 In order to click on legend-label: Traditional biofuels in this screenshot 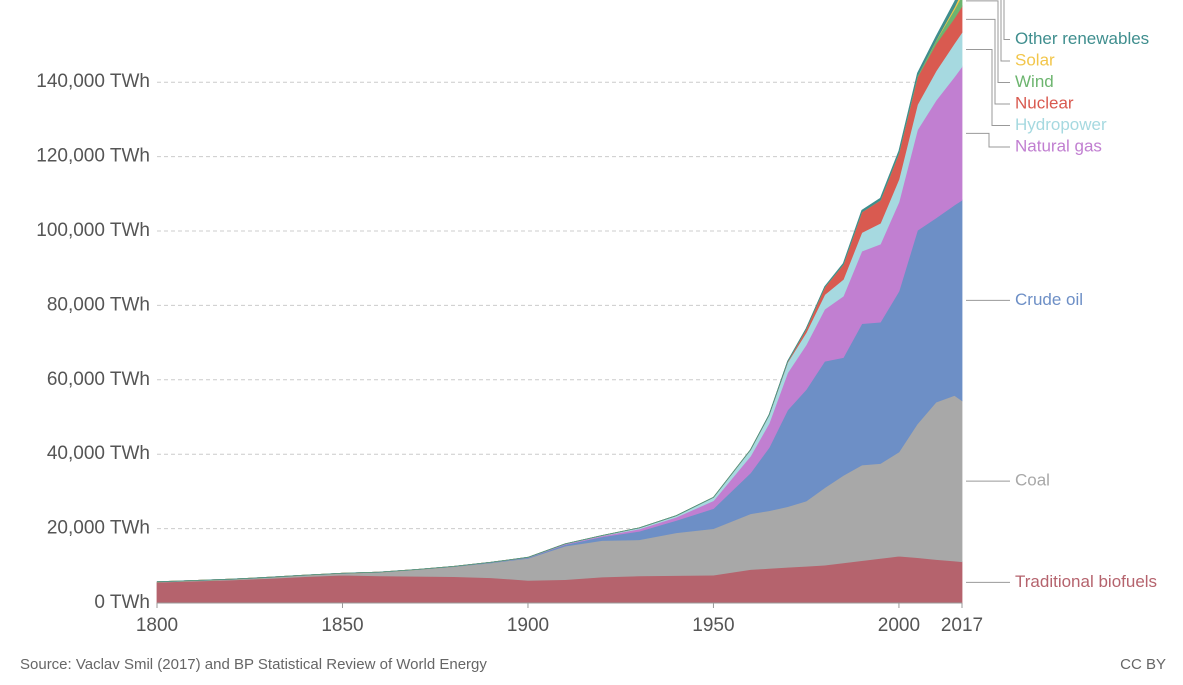, I will do `click(1086, 581)`.